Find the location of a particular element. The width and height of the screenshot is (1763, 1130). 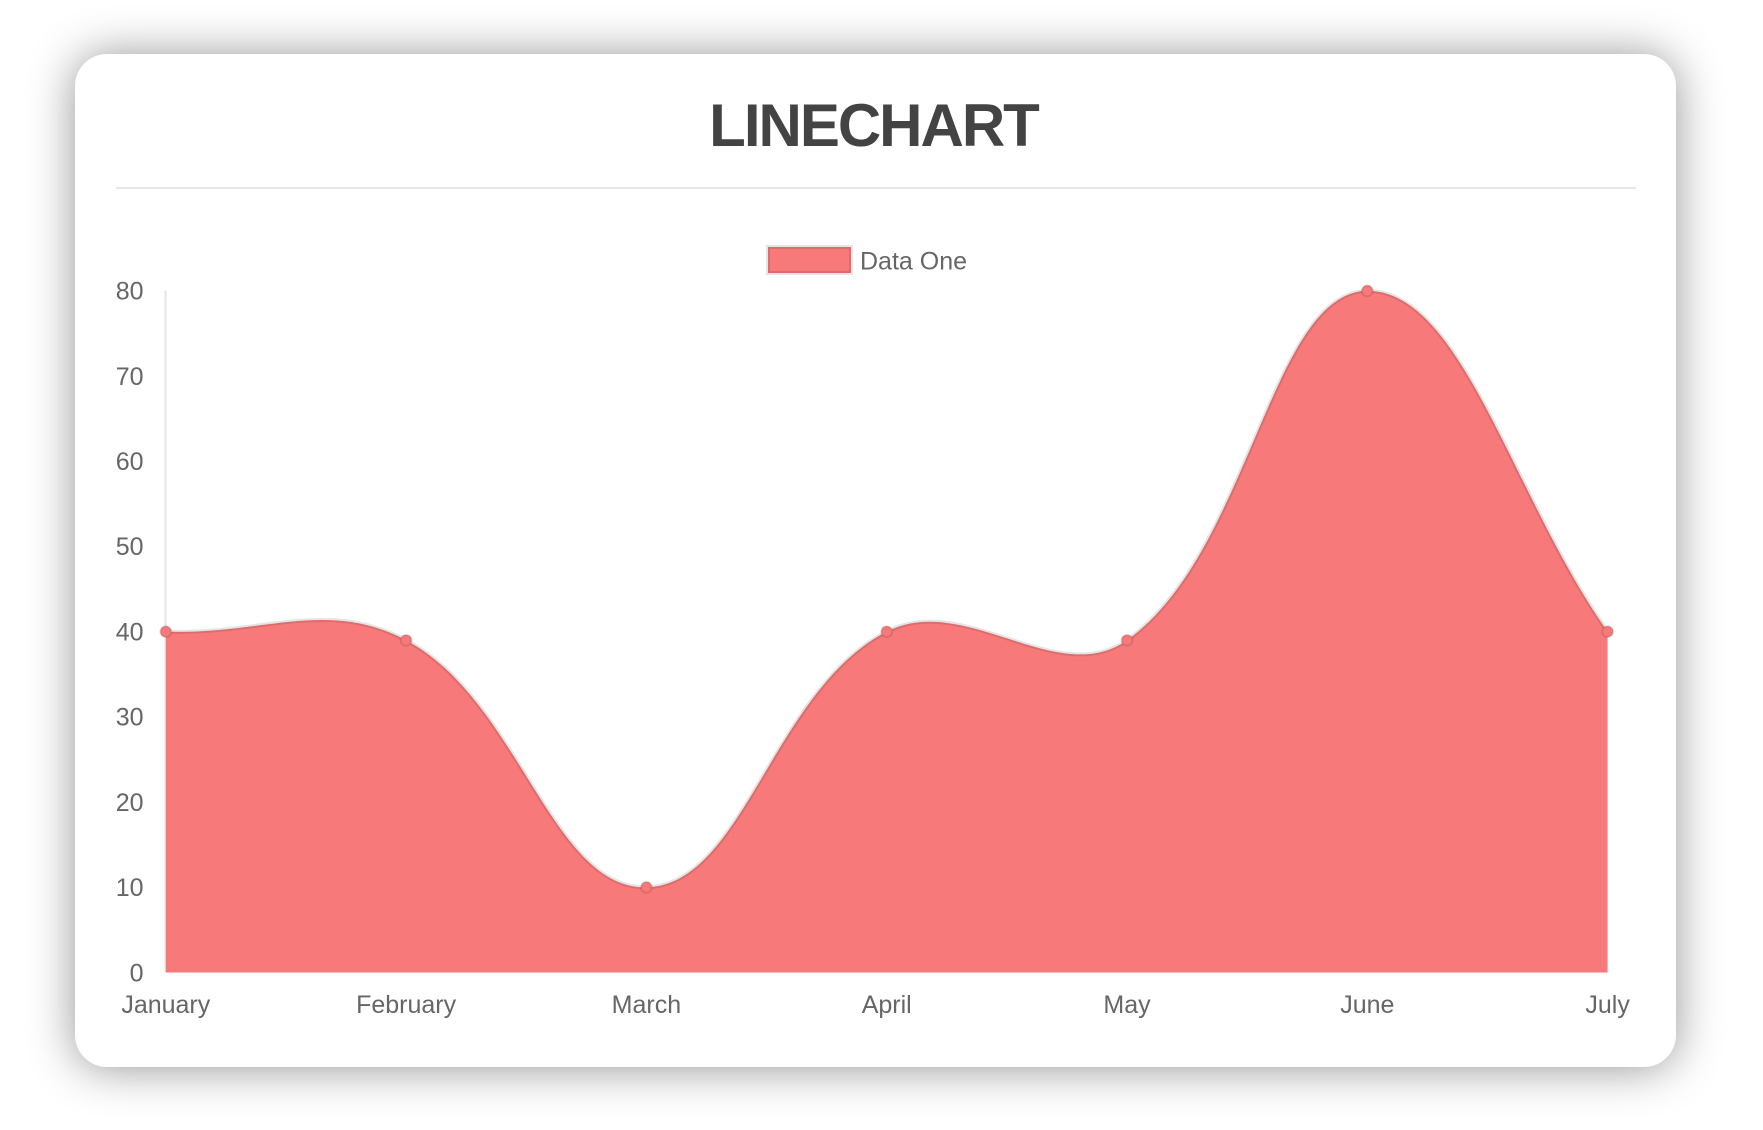

svg-text: 60 is located at coordinates (130, 462).